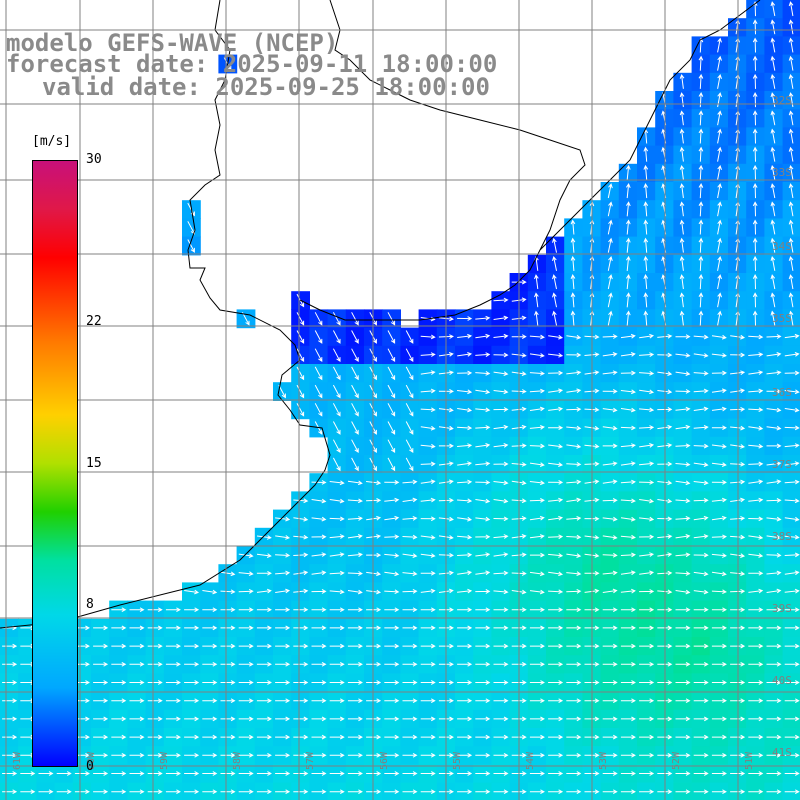 The height and width of the screenshot is (800, 800). What do you see at coordinates (237, 760) in the screenshot?
I see `longitude-label: 58W` at bounding box center [237, 760].